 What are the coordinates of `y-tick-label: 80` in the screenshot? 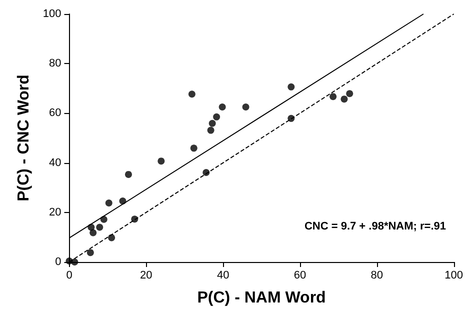 It's located at (55, 64).